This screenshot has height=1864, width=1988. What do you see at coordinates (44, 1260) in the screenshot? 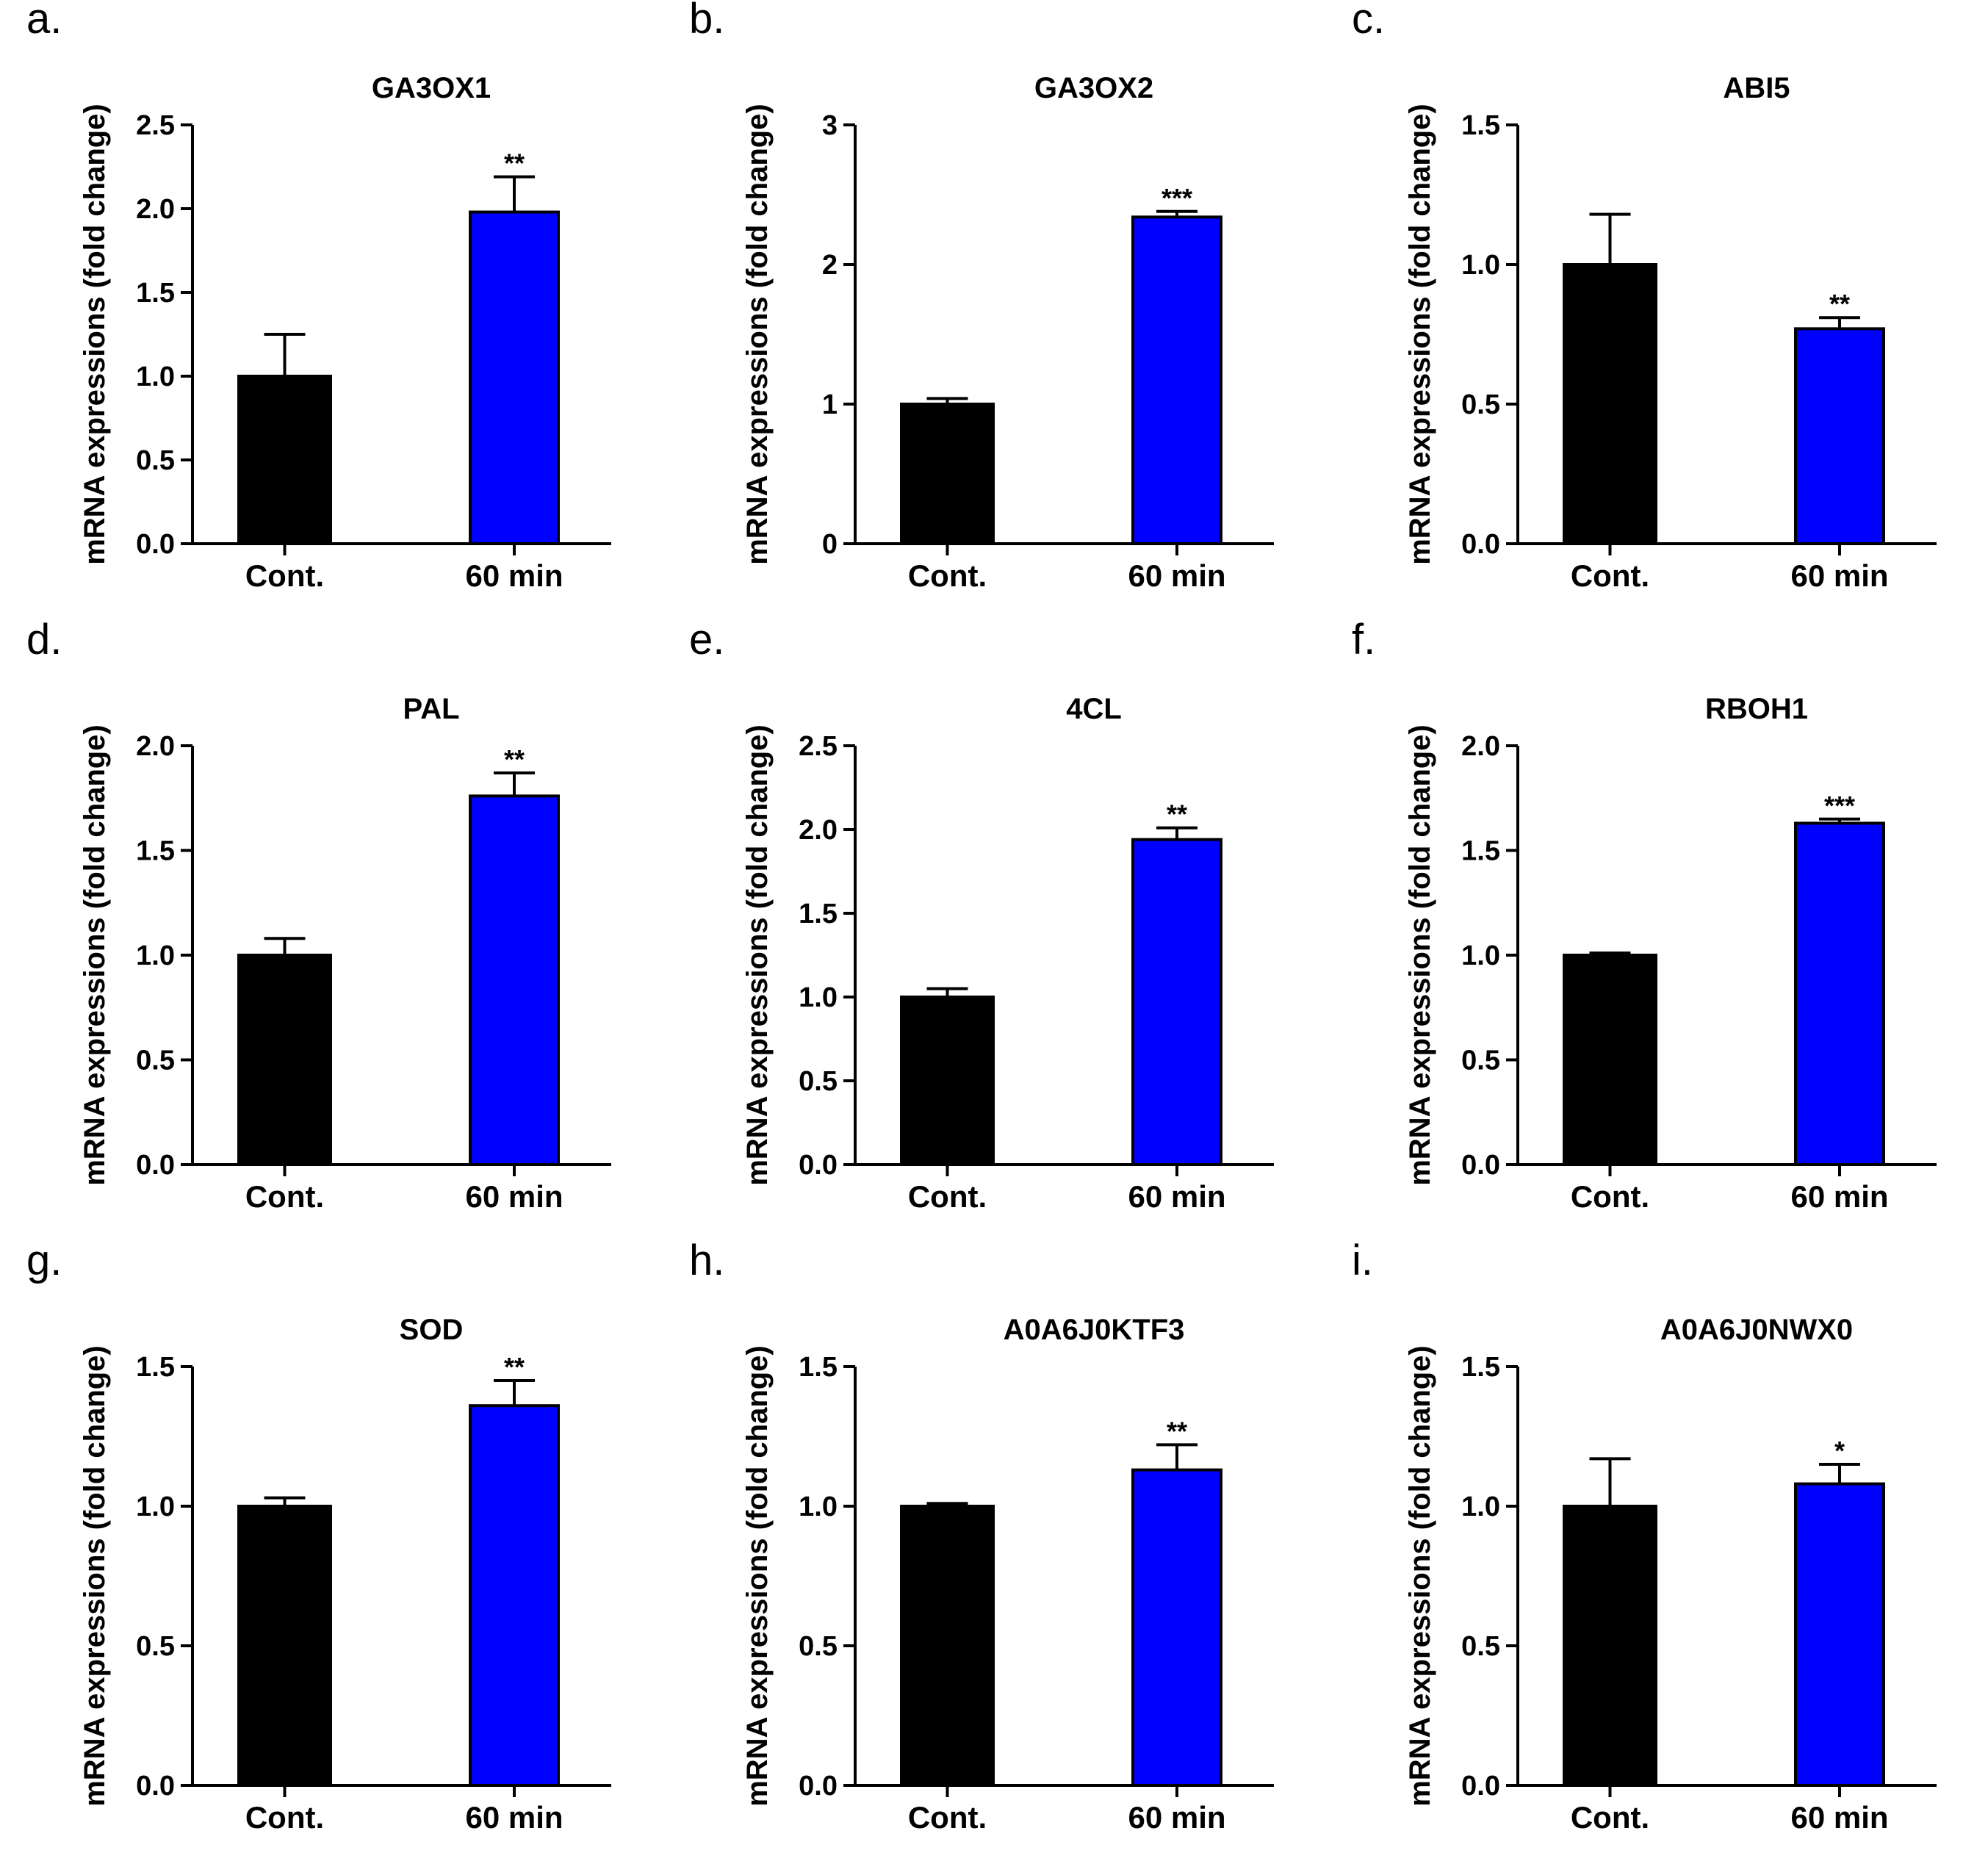
I see `panel-letter: g.` at bounding box center [44, 1260].